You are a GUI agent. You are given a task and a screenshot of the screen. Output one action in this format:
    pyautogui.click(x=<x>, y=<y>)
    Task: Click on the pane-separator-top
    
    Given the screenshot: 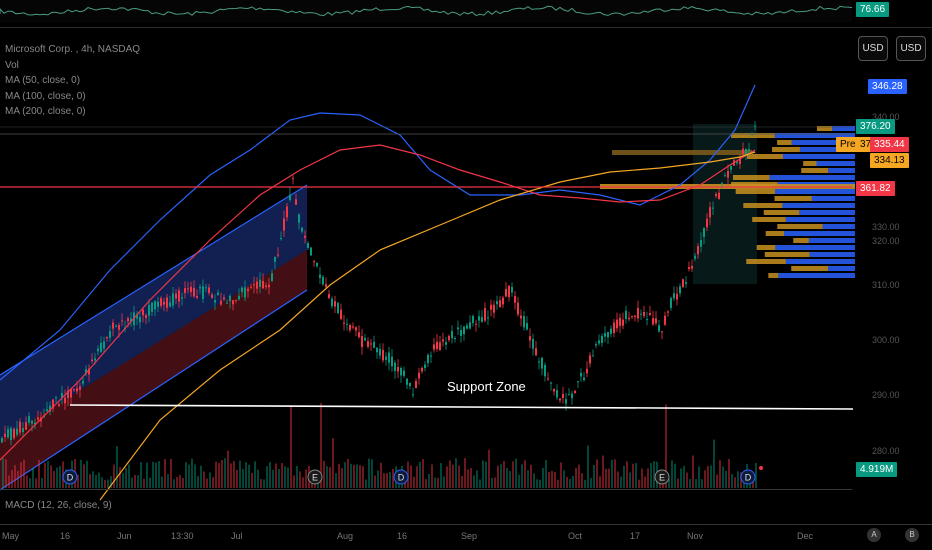 What is the action you would take?
    pyautogui.click(x=466, y=27)
    